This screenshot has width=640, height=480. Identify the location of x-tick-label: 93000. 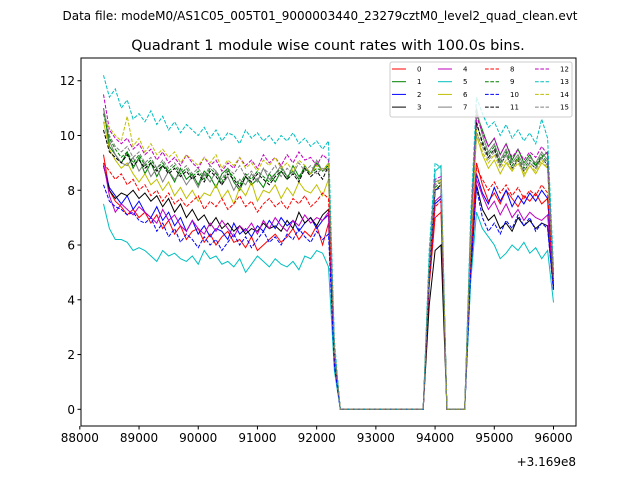
(376, 438).